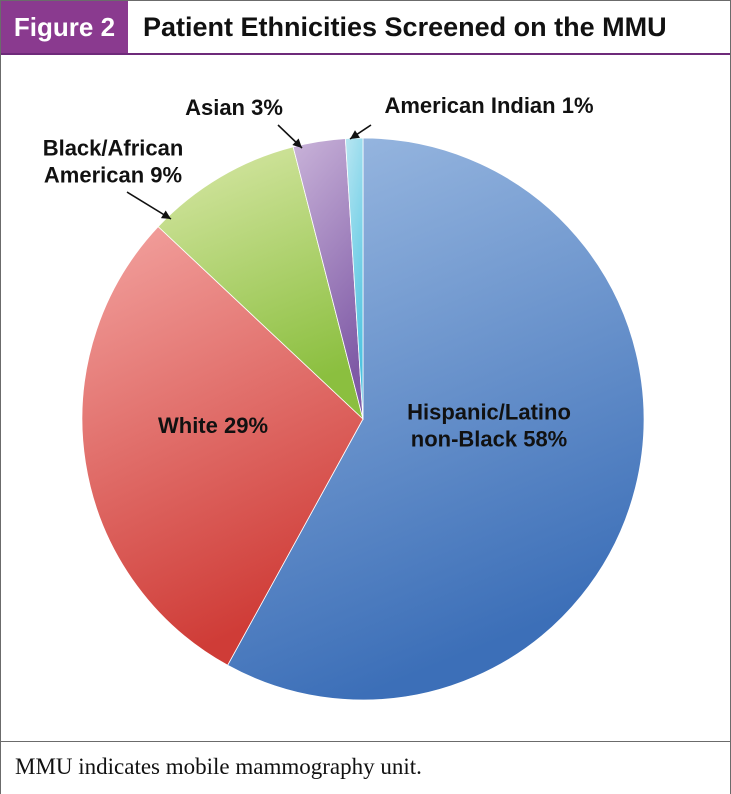  Describe the element at coordinates (405, 27) in the screenshot. I see `figure-title: Patient Ethnicities Screened on the MMU` at that location.